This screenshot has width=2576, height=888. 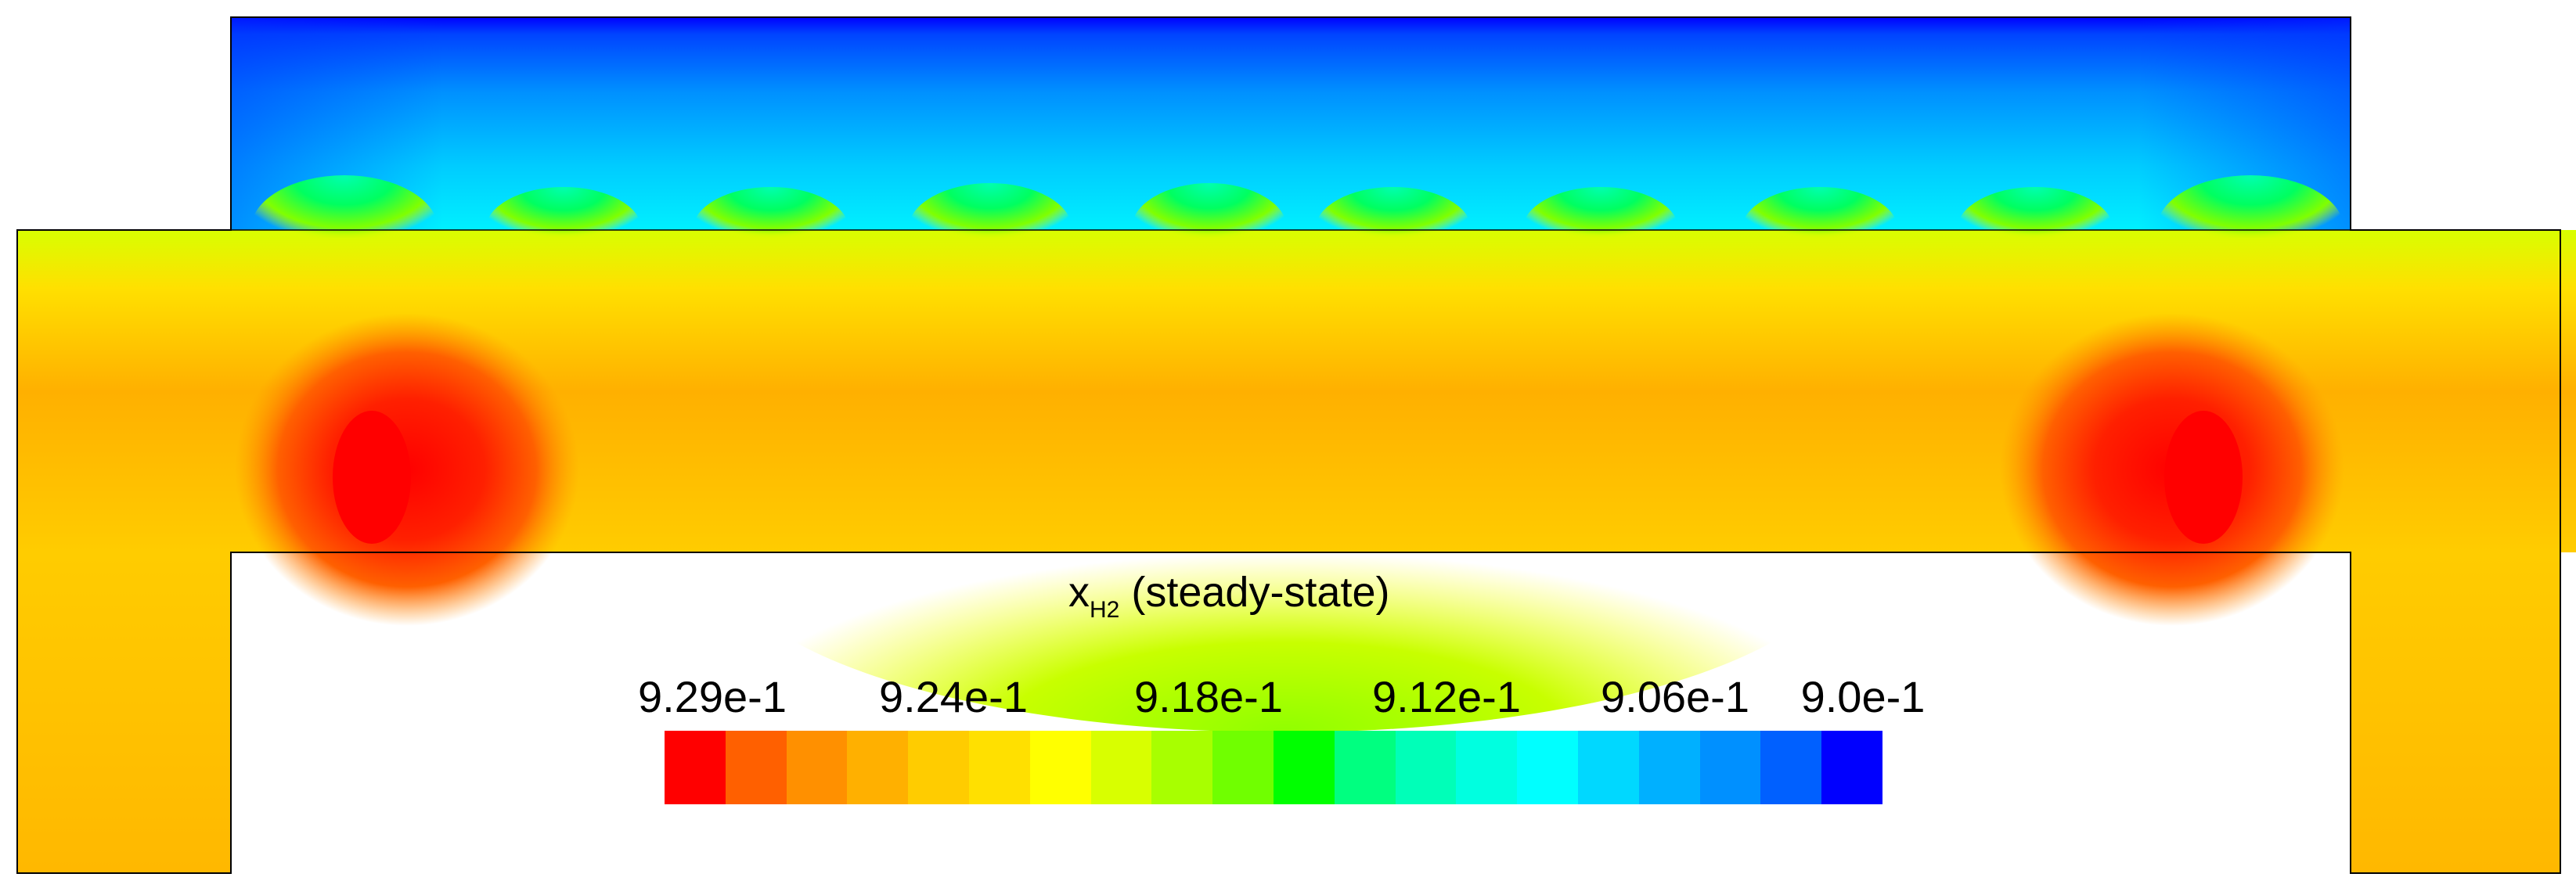 I want to click on legend-tick-label: 9.06e-1, so click(x=1675, y=696).